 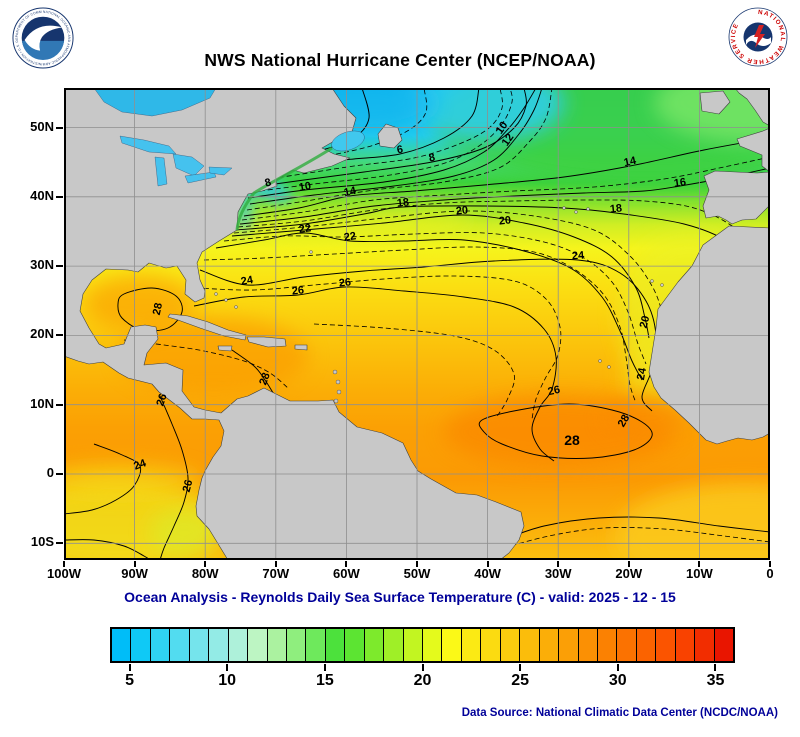 What do you see at coordinates (161, 171) in the screenshot?
I see `lake-michigan` at bounding box center [161, 171].